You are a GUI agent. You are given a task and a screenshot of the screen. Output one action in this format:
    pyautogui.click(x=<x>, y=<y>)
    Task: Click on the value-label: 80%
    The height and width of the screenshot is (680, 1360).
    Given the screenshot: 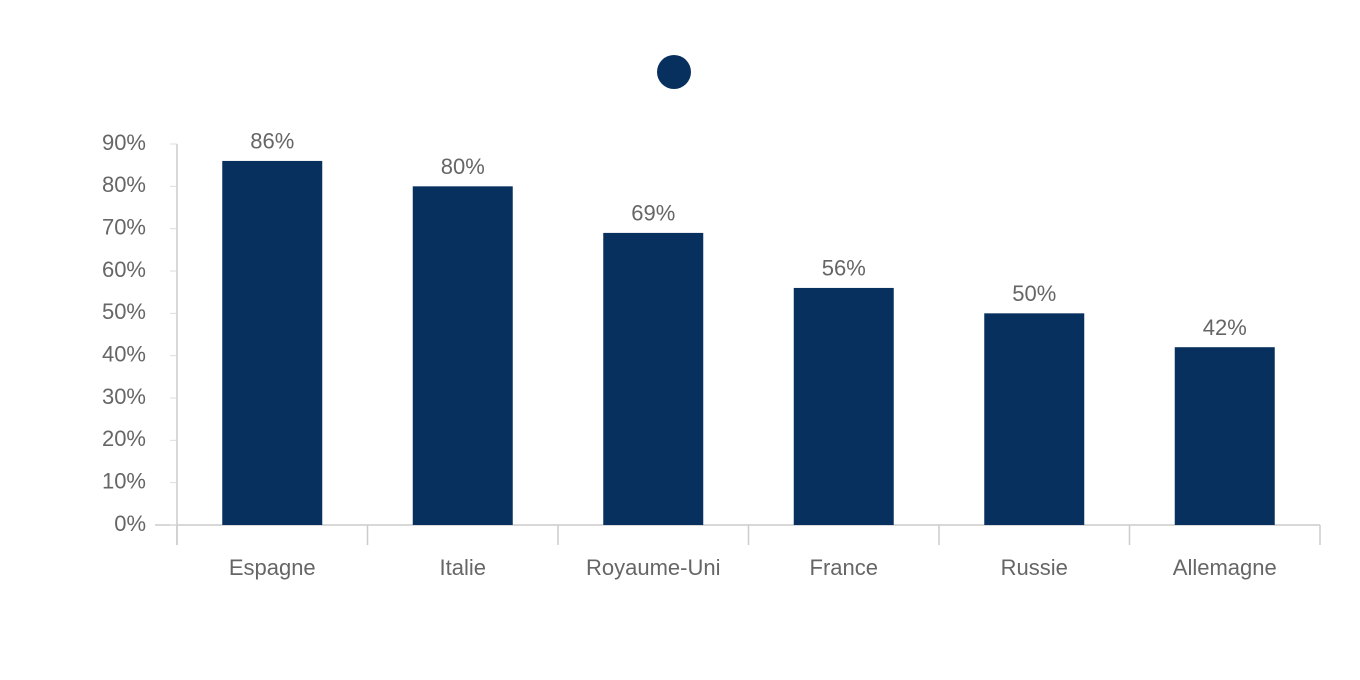 What is the action you would take?
    pyautogui.click(x=463, y=166)
    